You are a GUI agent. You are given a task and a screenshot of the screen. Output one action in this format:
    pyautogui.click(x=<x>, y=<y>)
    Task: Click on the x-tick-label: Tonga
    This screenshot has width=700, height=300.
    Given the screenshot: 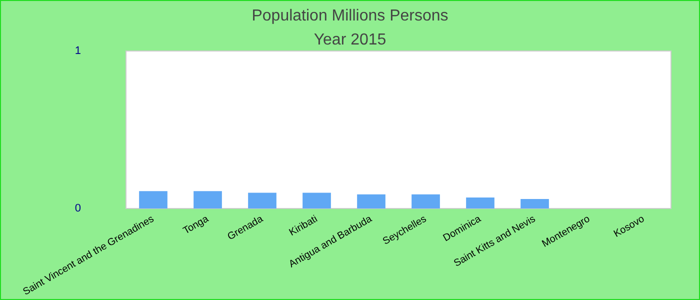 What is the action you would take?
    pyautogui.click(x=196, y=225)
    